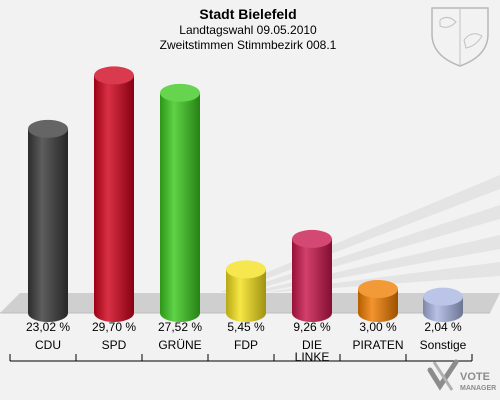  Describe the element at coordinates (48, 327) in the screenshot. I see `value-label-cdu: 23,02 %` at that location.